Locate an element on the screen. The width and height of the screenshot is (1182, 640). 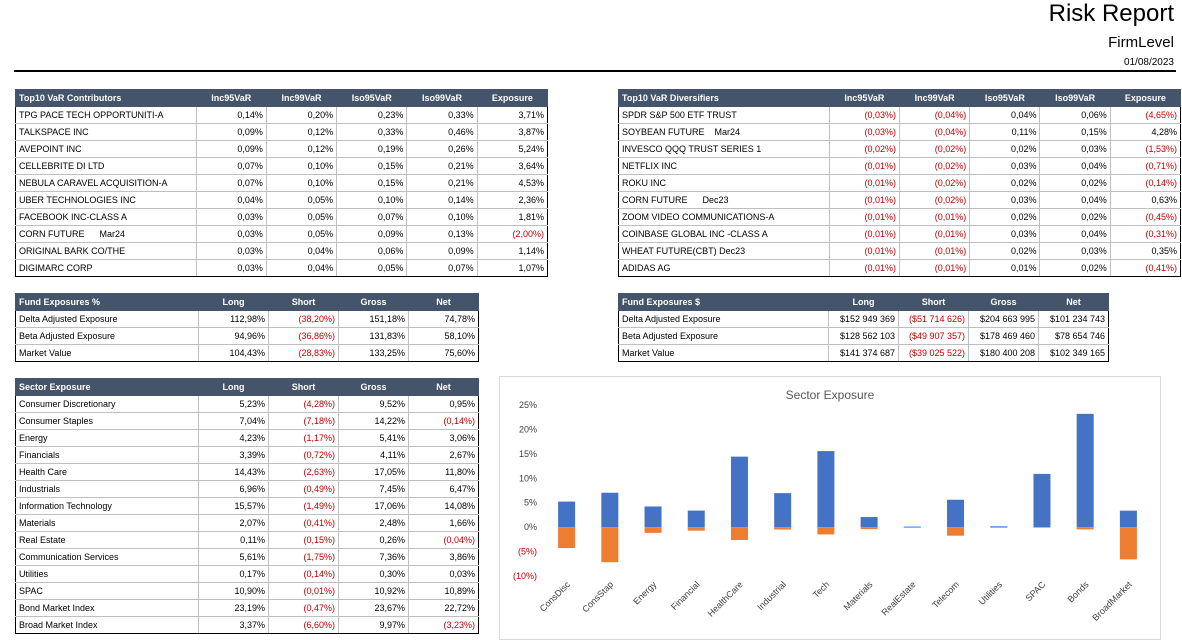
column-header: Net is located at coordinates (443, 302).